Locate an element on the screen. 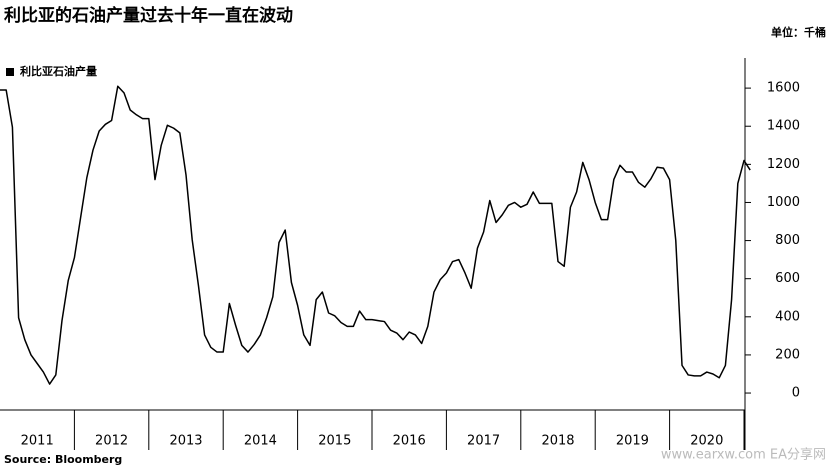 This screenshot has width=831, height=467. y-tick-label: 1600 is located at coordinates (783, 88).